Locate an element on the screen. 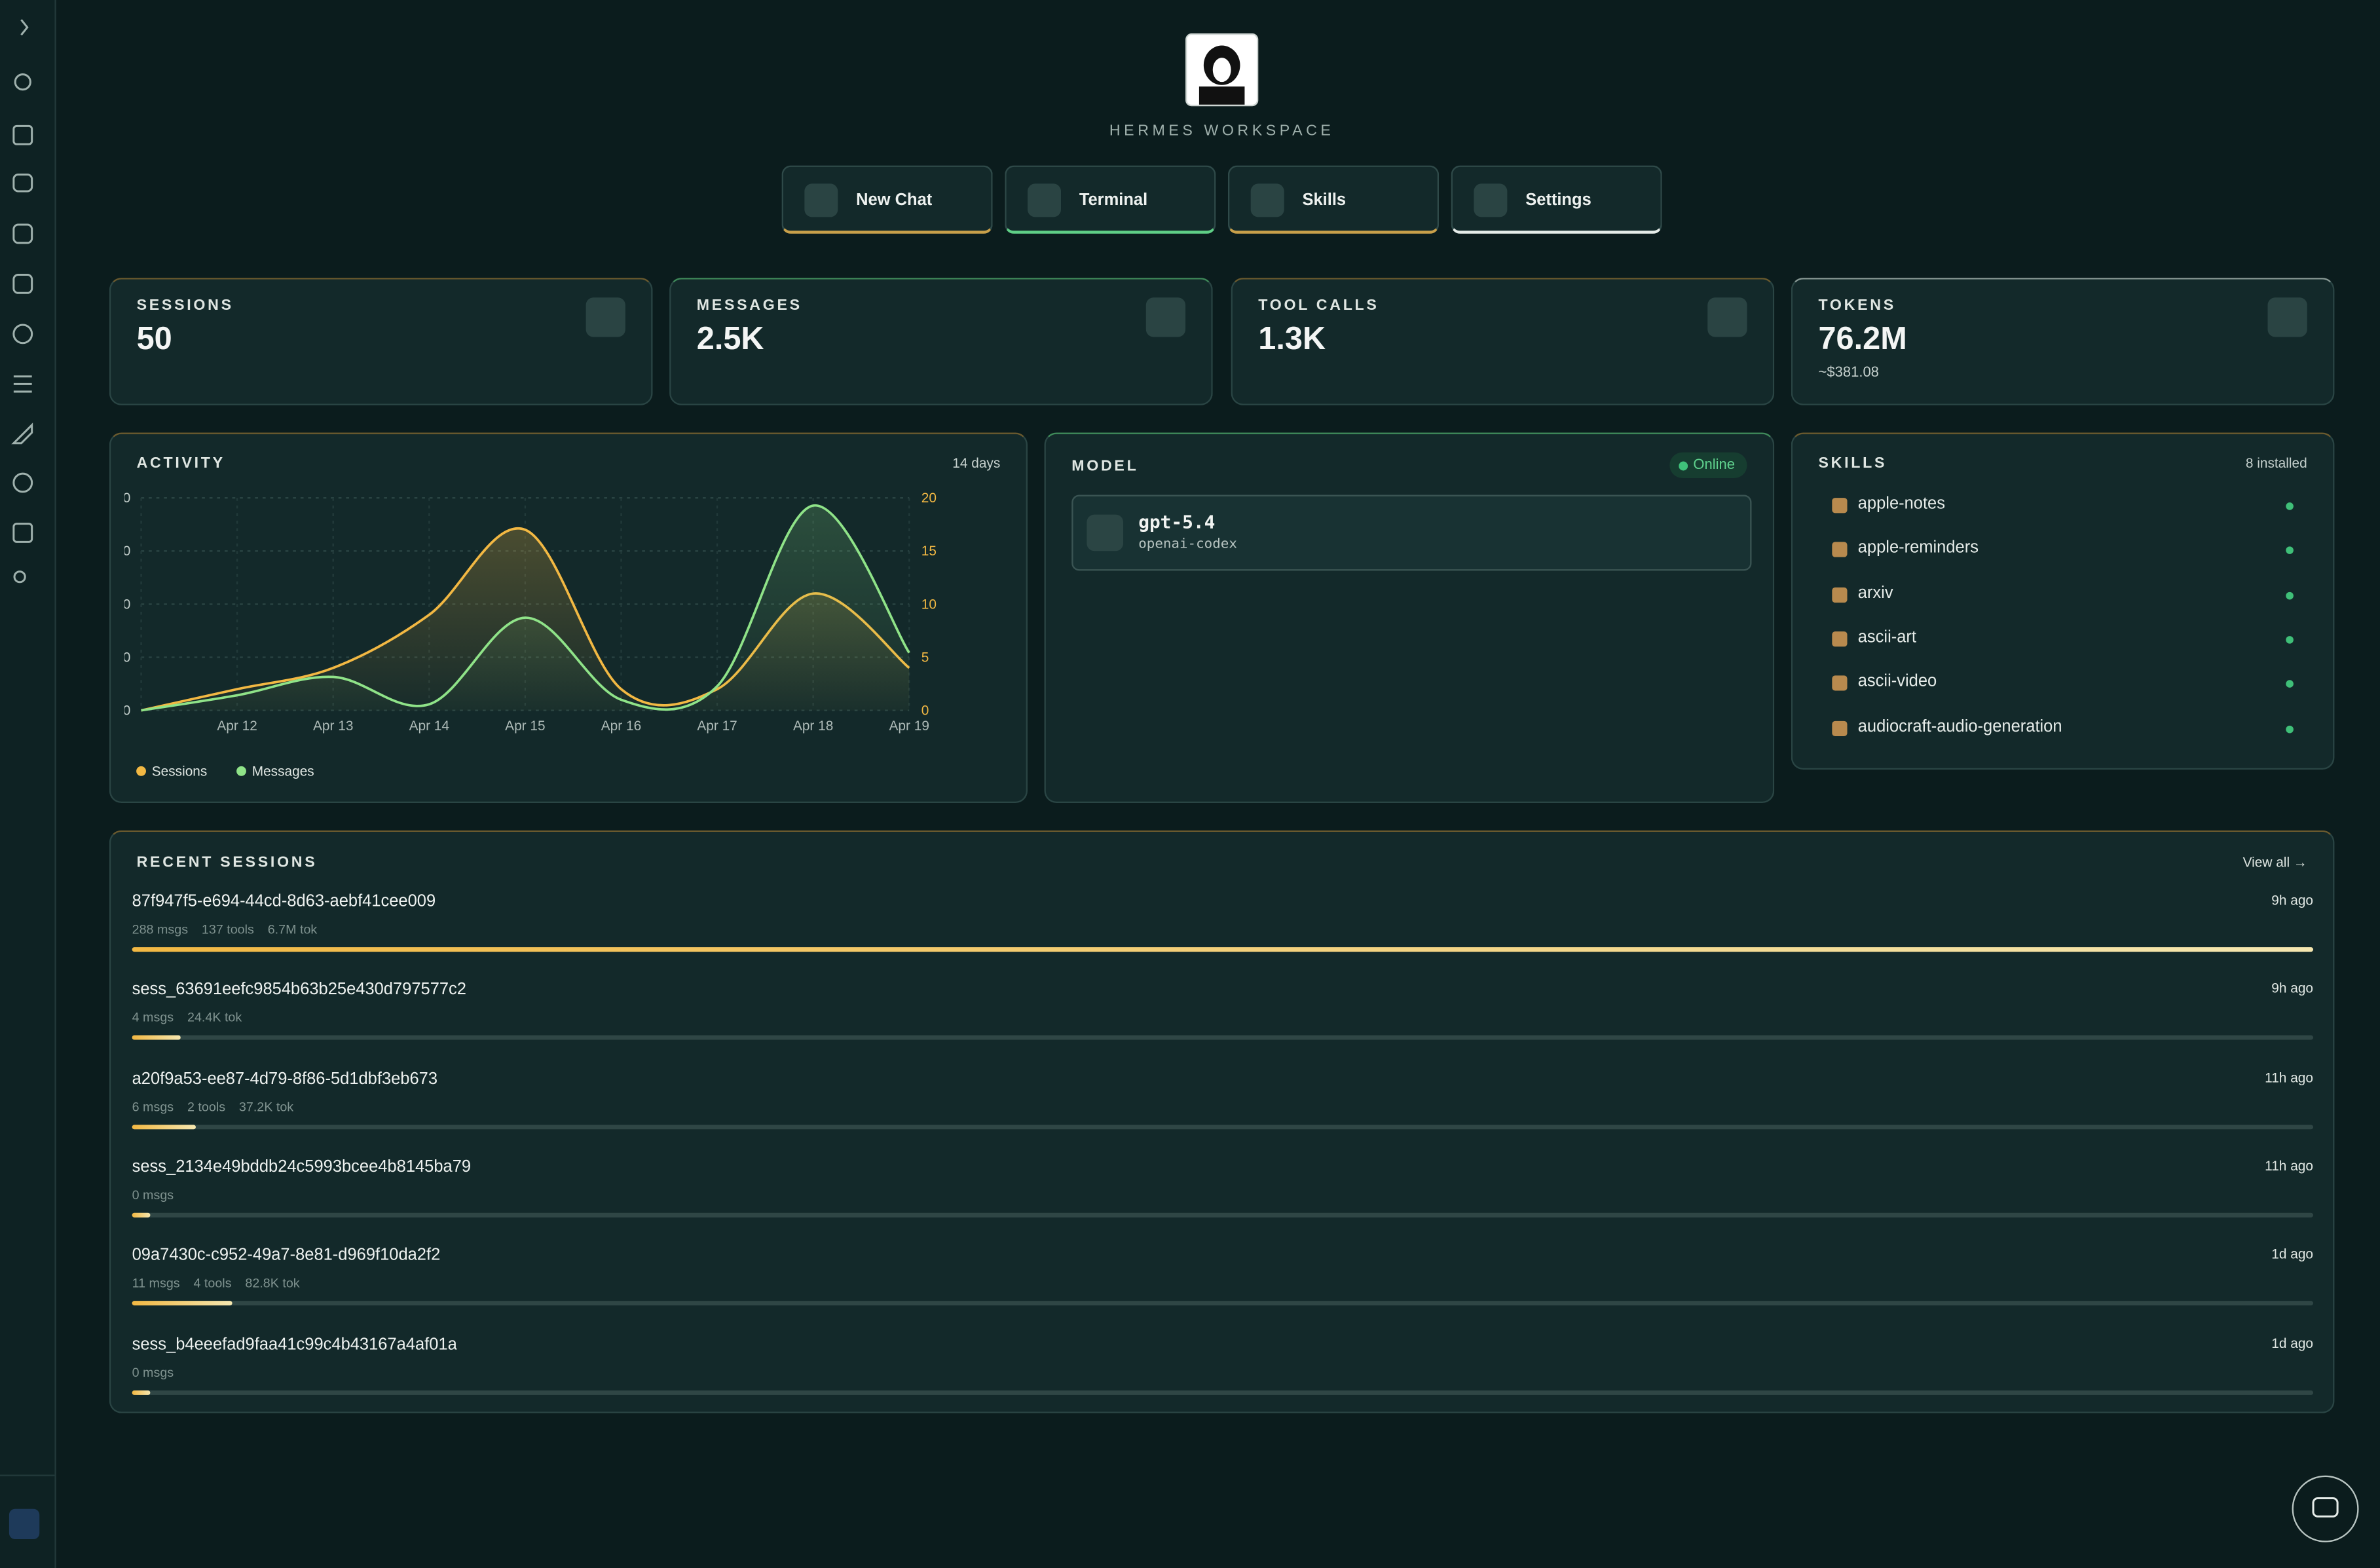 Image resolution: width=2380 pixels, height=1568 pixels. model-status: Online is located at coordinates (1708, 465).